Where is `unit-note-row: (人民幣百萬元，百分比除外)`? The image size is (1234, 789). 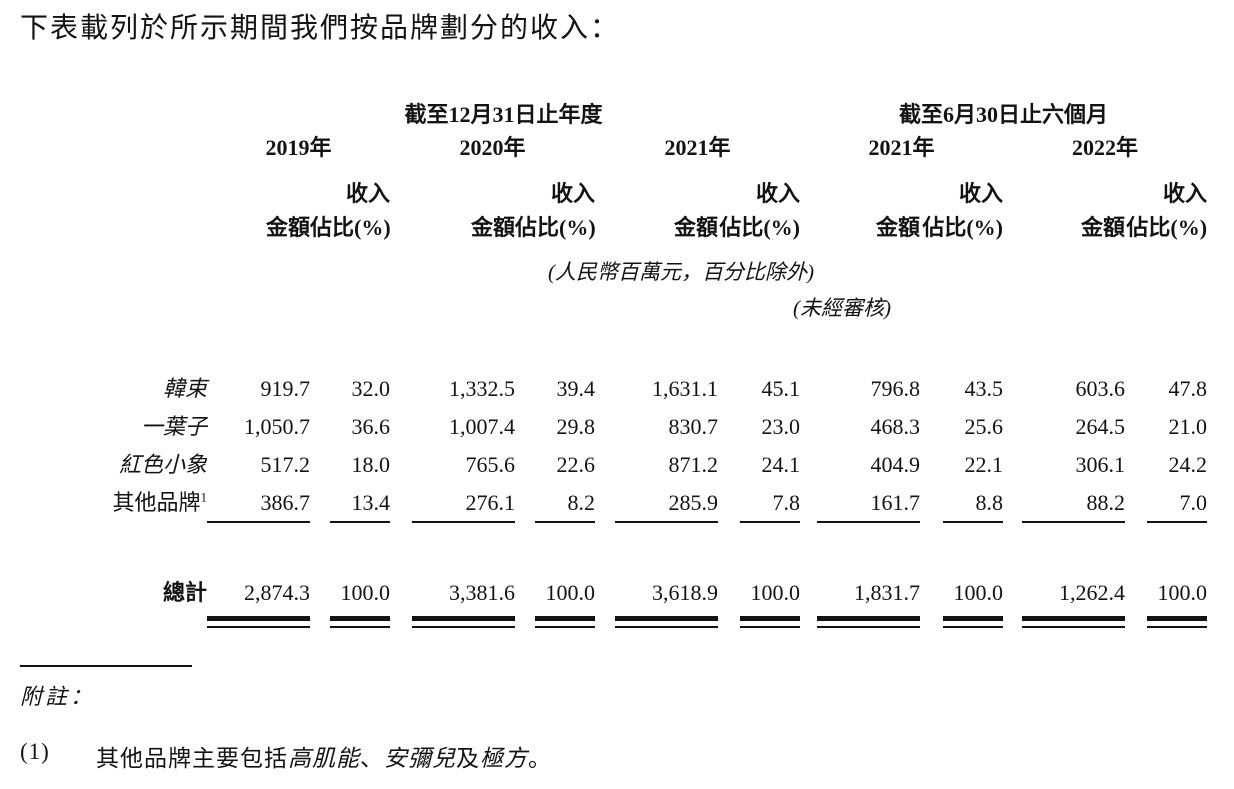
unit-note-row: (人民幣百萬元，百分比除外) is located at coordinates (613, 263).